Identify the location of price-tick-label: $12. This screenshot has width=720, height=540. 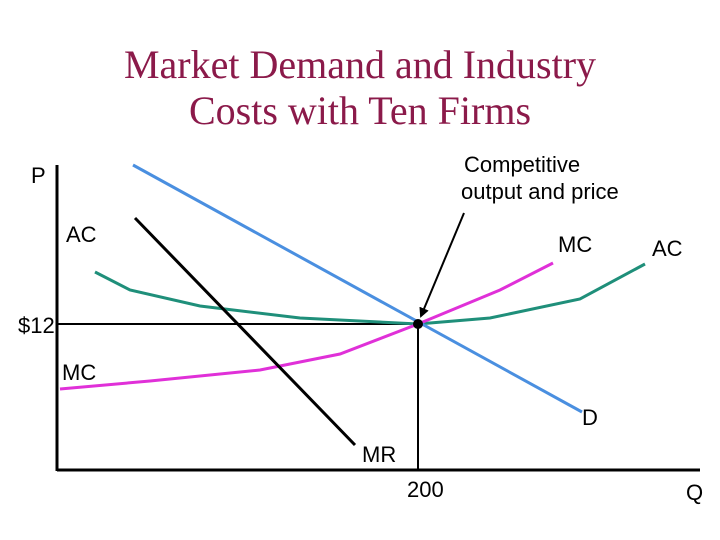
(36, 325).